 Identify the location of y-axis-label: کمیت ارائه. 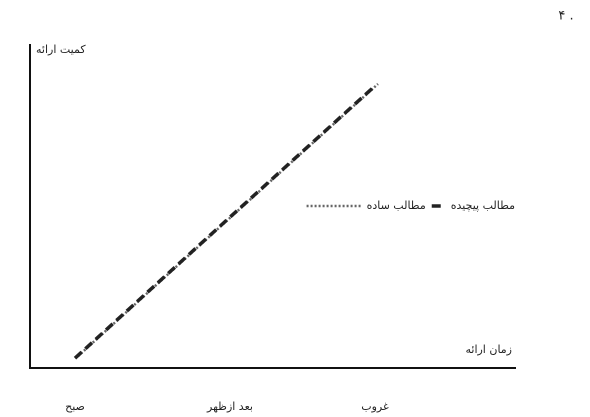
(61, 49).